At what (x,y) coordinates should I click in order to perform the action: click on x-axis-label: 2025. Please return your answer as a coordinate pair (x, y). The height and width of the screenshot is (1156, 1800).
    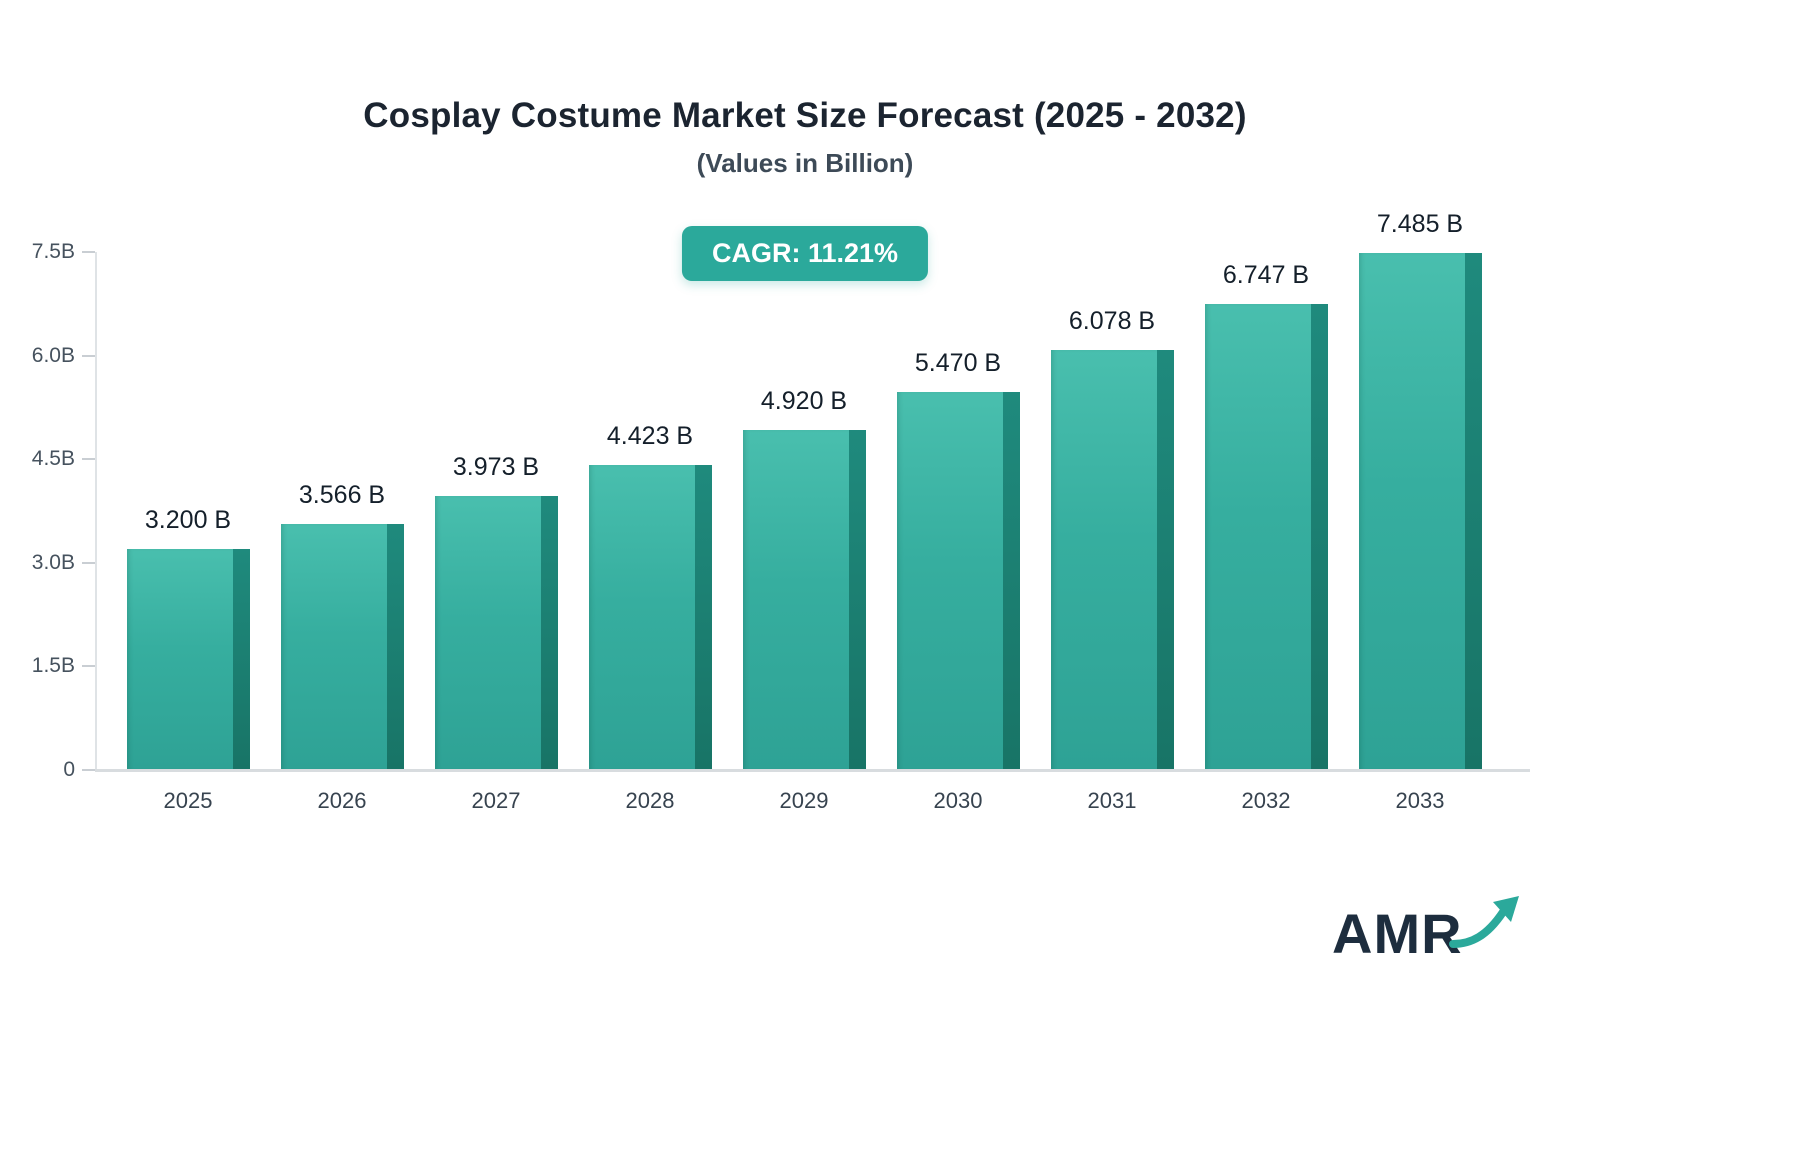
    Looking at the image, I should click on (188, 800).